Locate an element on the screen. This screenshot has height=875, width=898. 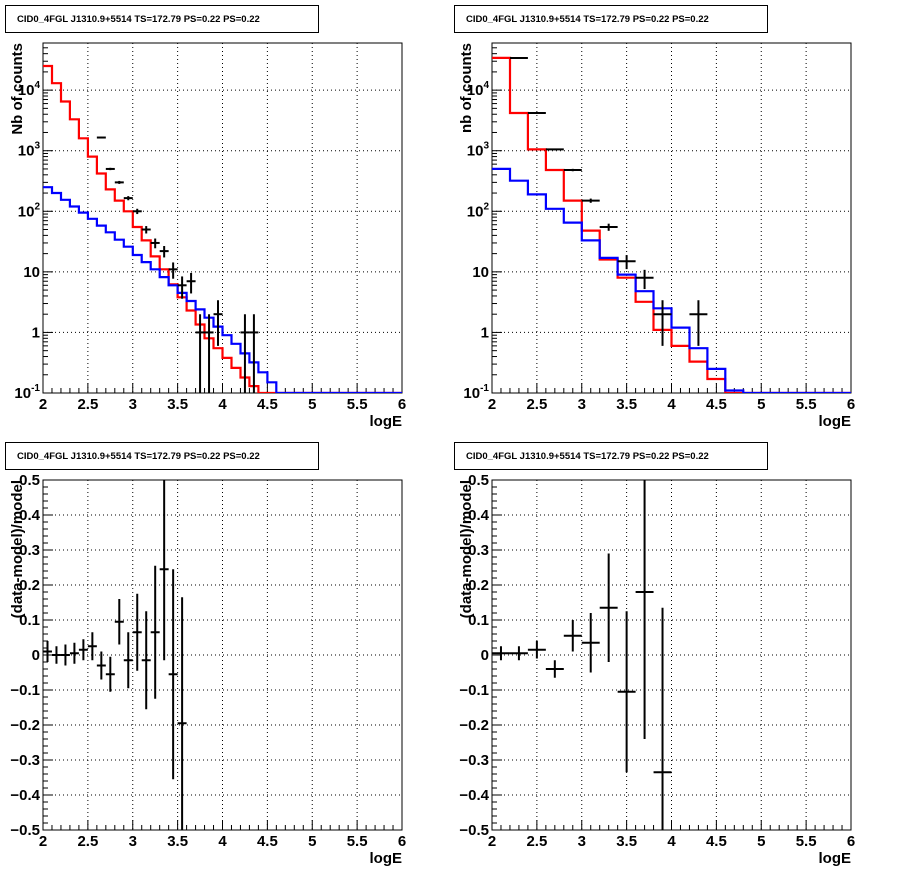
y-tick-label: 0 is located at coordinates (36, 655).